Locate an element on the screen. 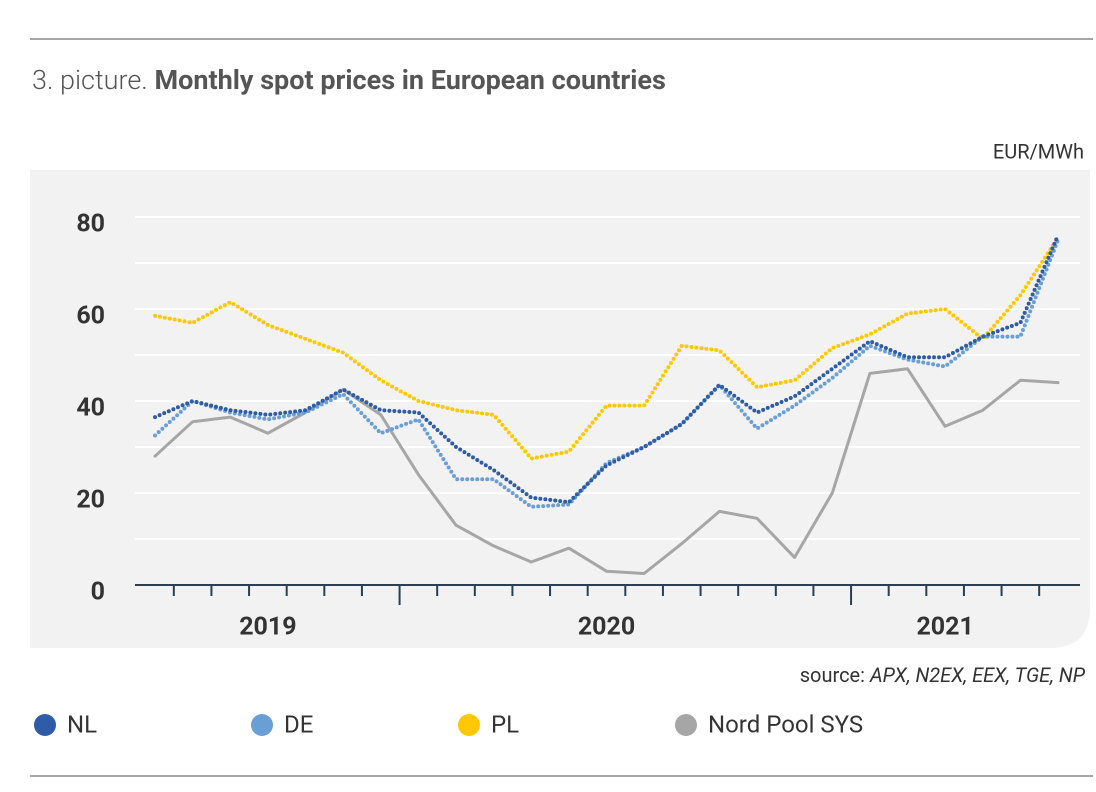  y-tick-label: 0 is located at coordinates (98, 592).